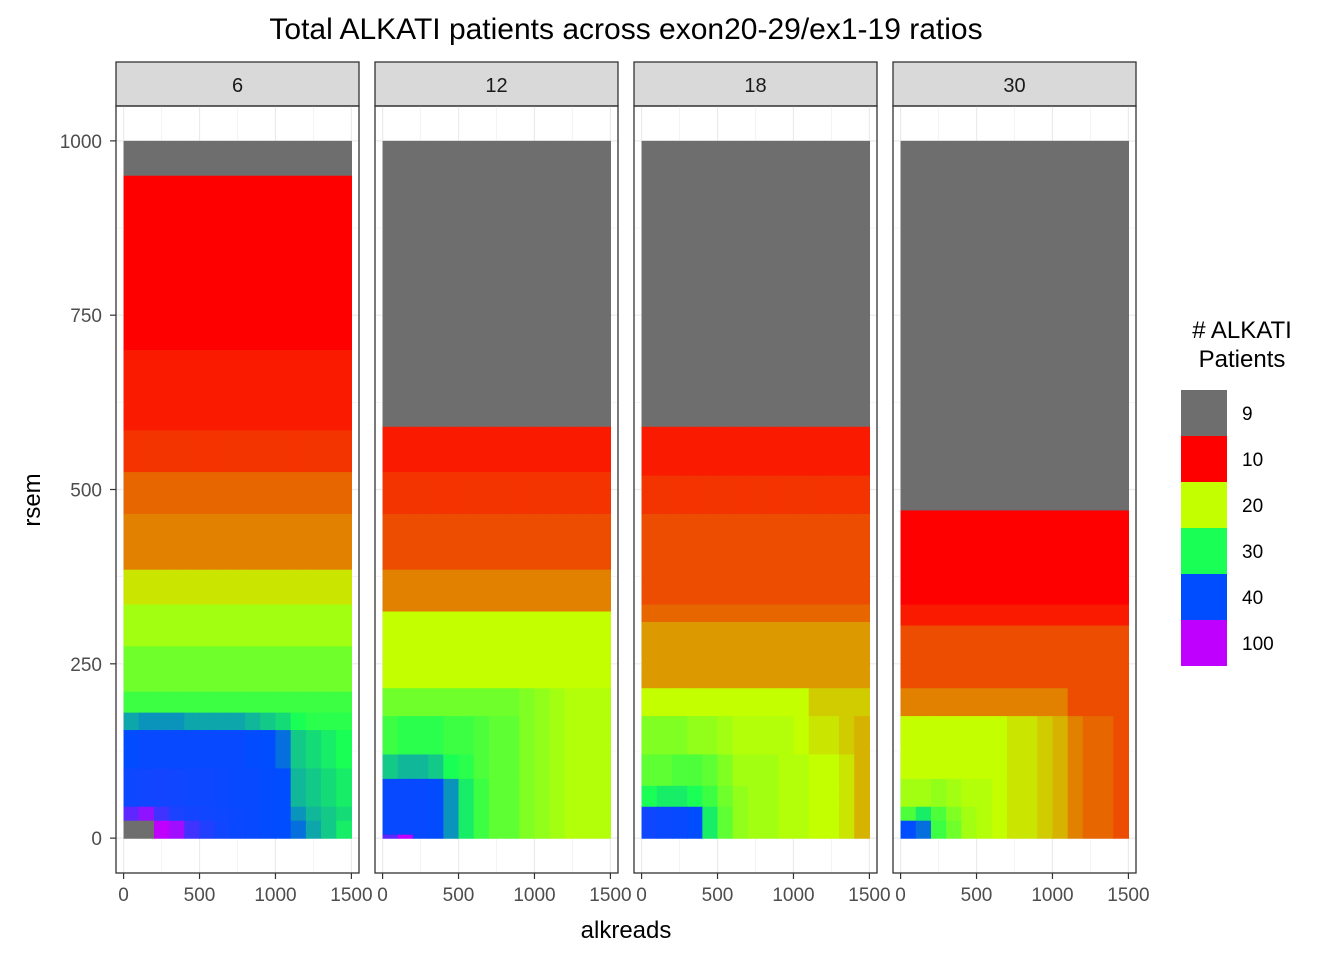  What do you see at coordinates (1252, 598) in the screenshot?
I see `legend-label: 40` at bounding box center [1252, 598].